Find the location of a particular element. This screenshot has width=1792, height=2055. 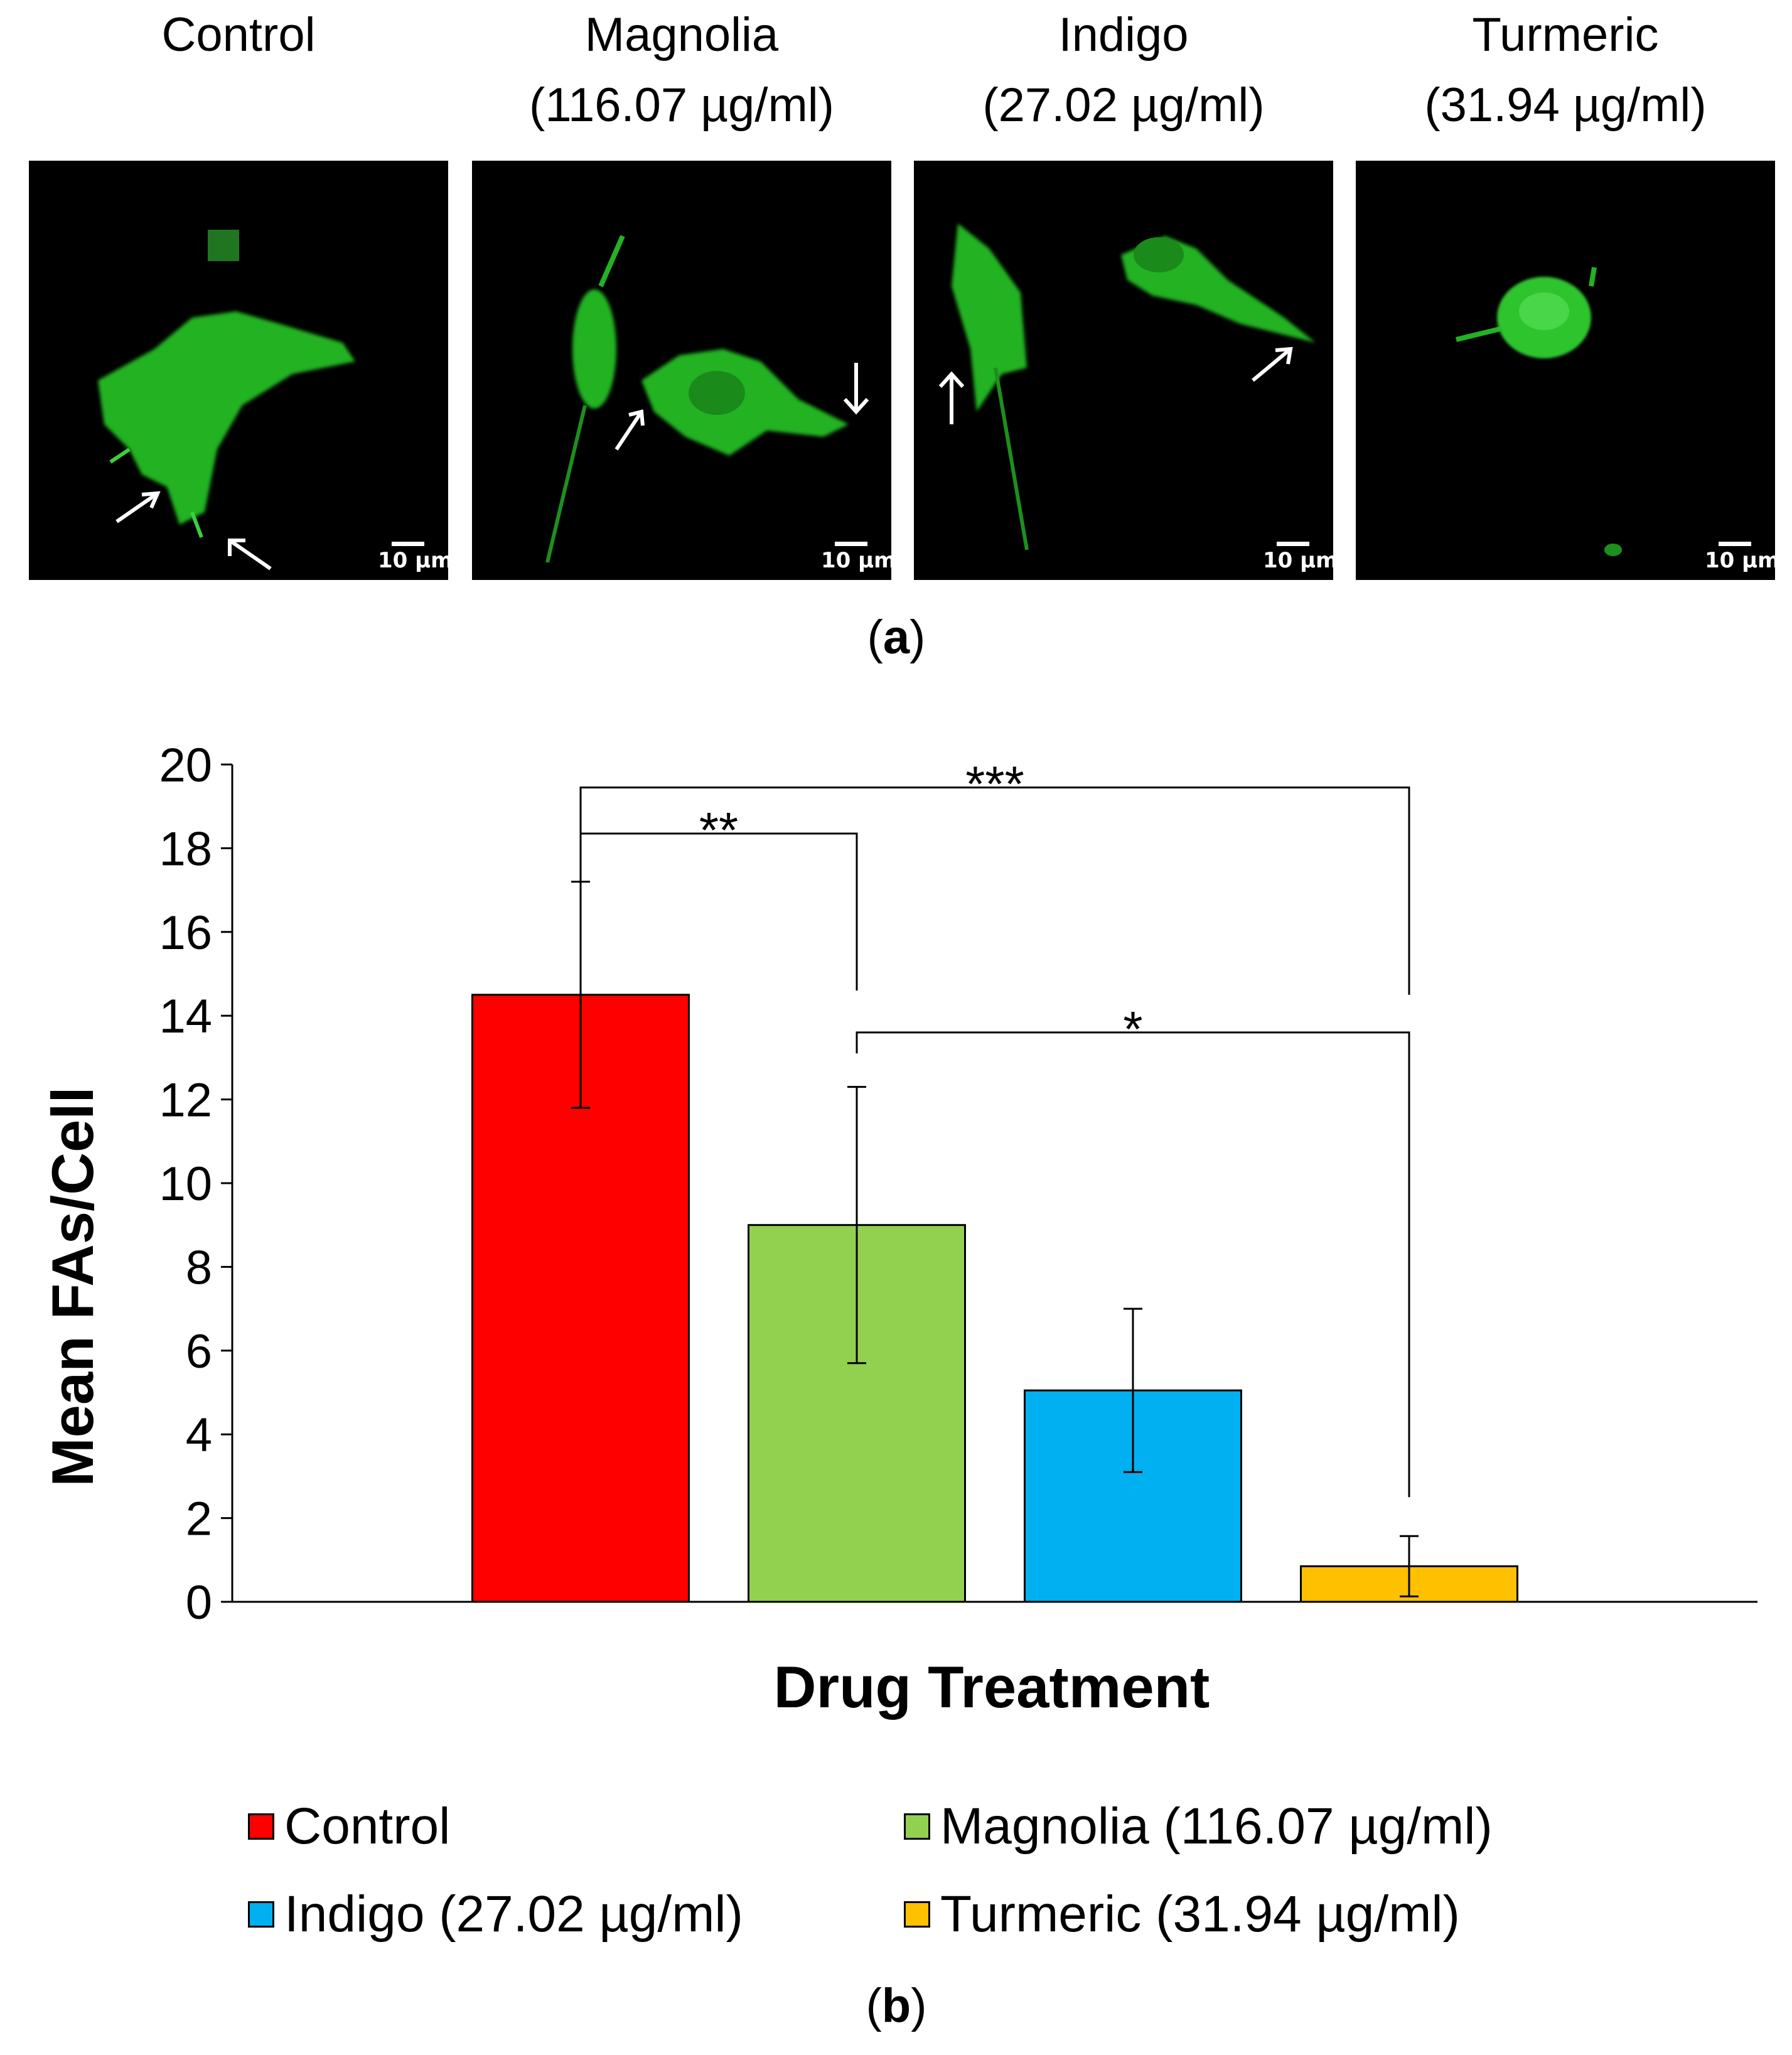

y-tick-label: 16 is located at coordinates (185, 933).